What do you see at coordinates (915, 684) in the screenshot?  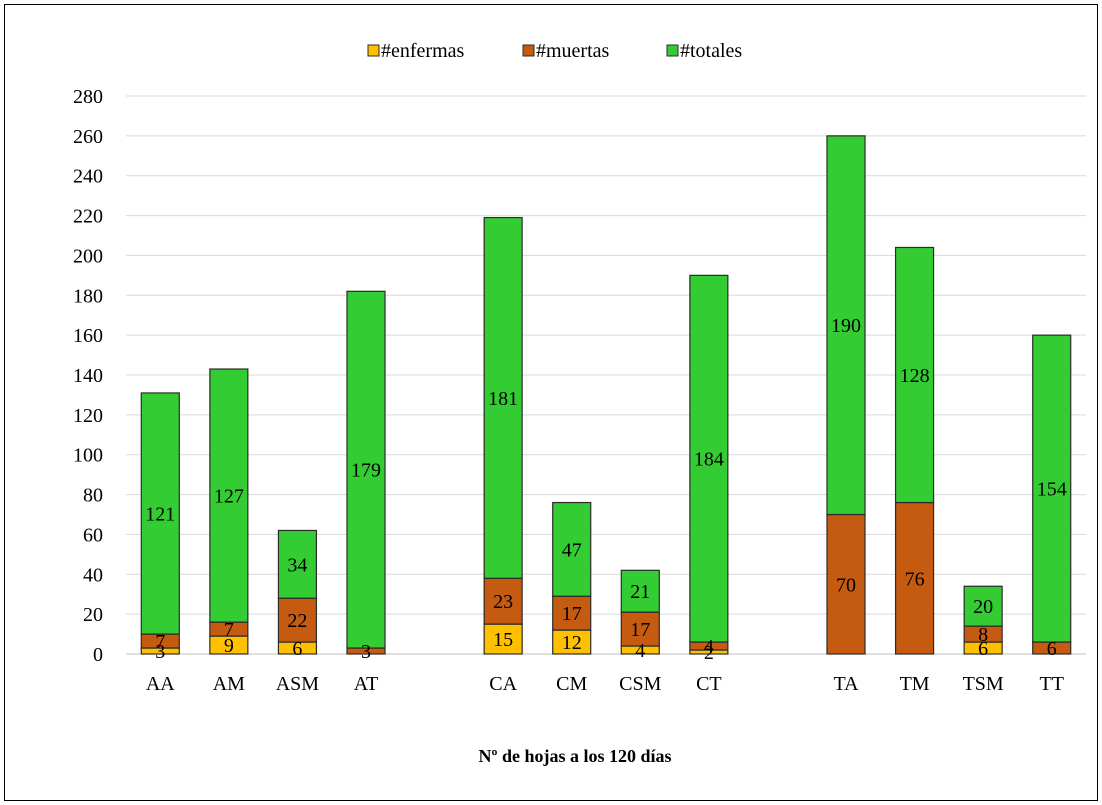 I see `x-category-label: TM` at bounding box center [915, 684].